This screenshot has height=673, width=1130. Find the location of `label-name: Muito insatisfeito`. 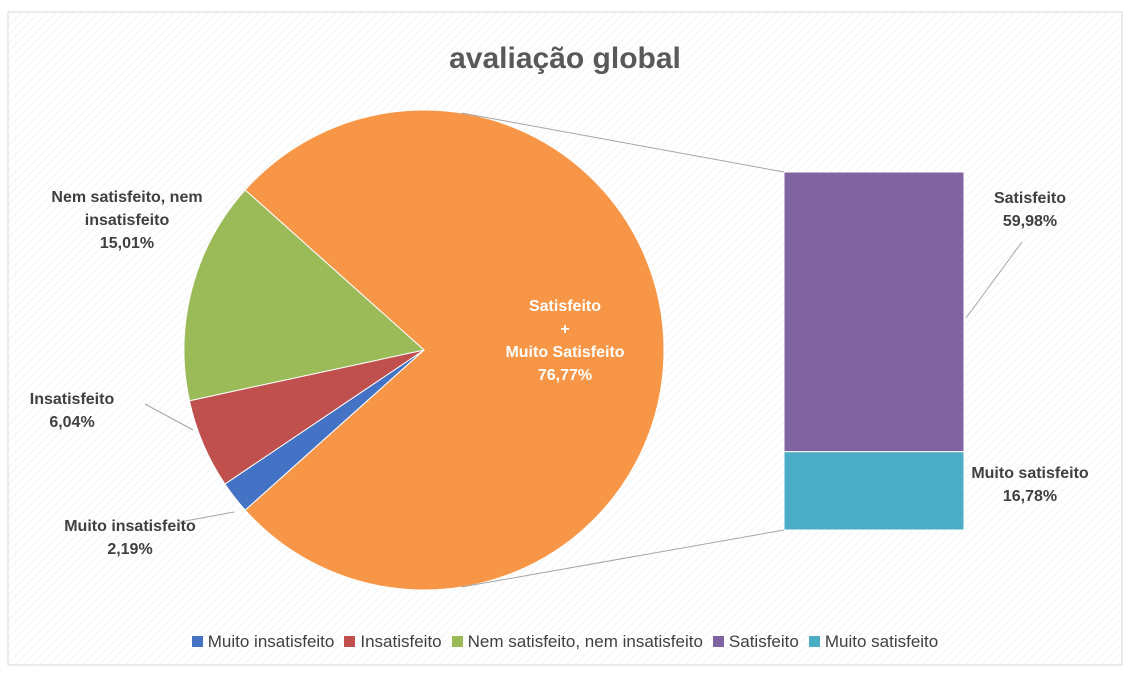

label-name: Muito insatisfeito is located at coordinates (130, 526).